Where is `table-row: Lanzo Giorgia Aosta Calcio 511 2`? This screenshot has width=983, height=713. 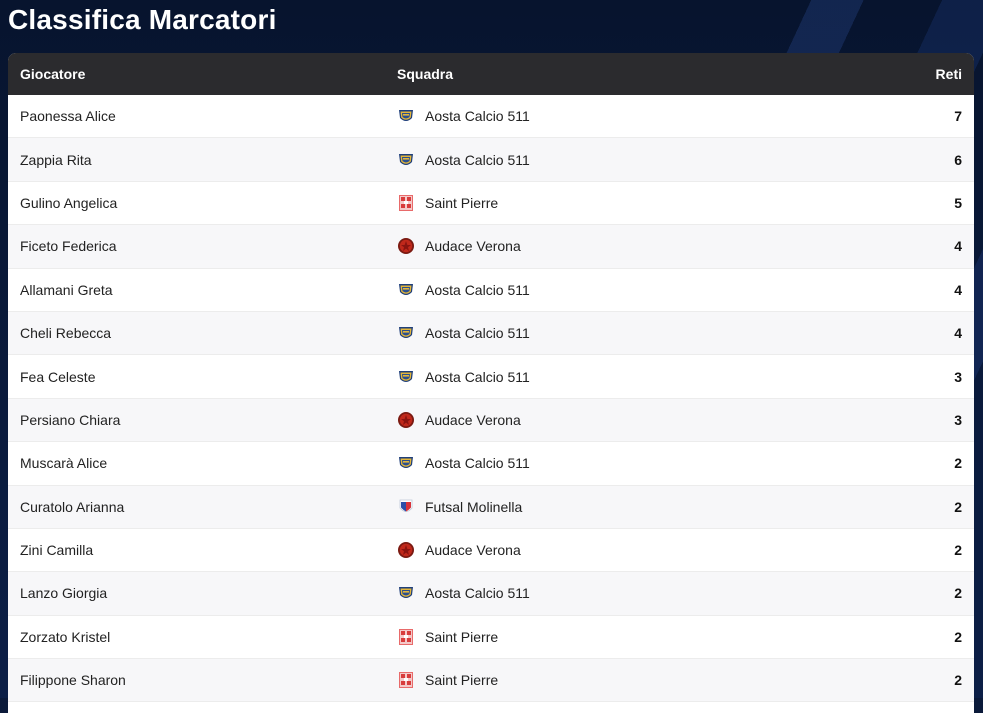 table-row: Lanzo Giorgia Aosta Calcio 511 2 is located at coordinates (491, 594).